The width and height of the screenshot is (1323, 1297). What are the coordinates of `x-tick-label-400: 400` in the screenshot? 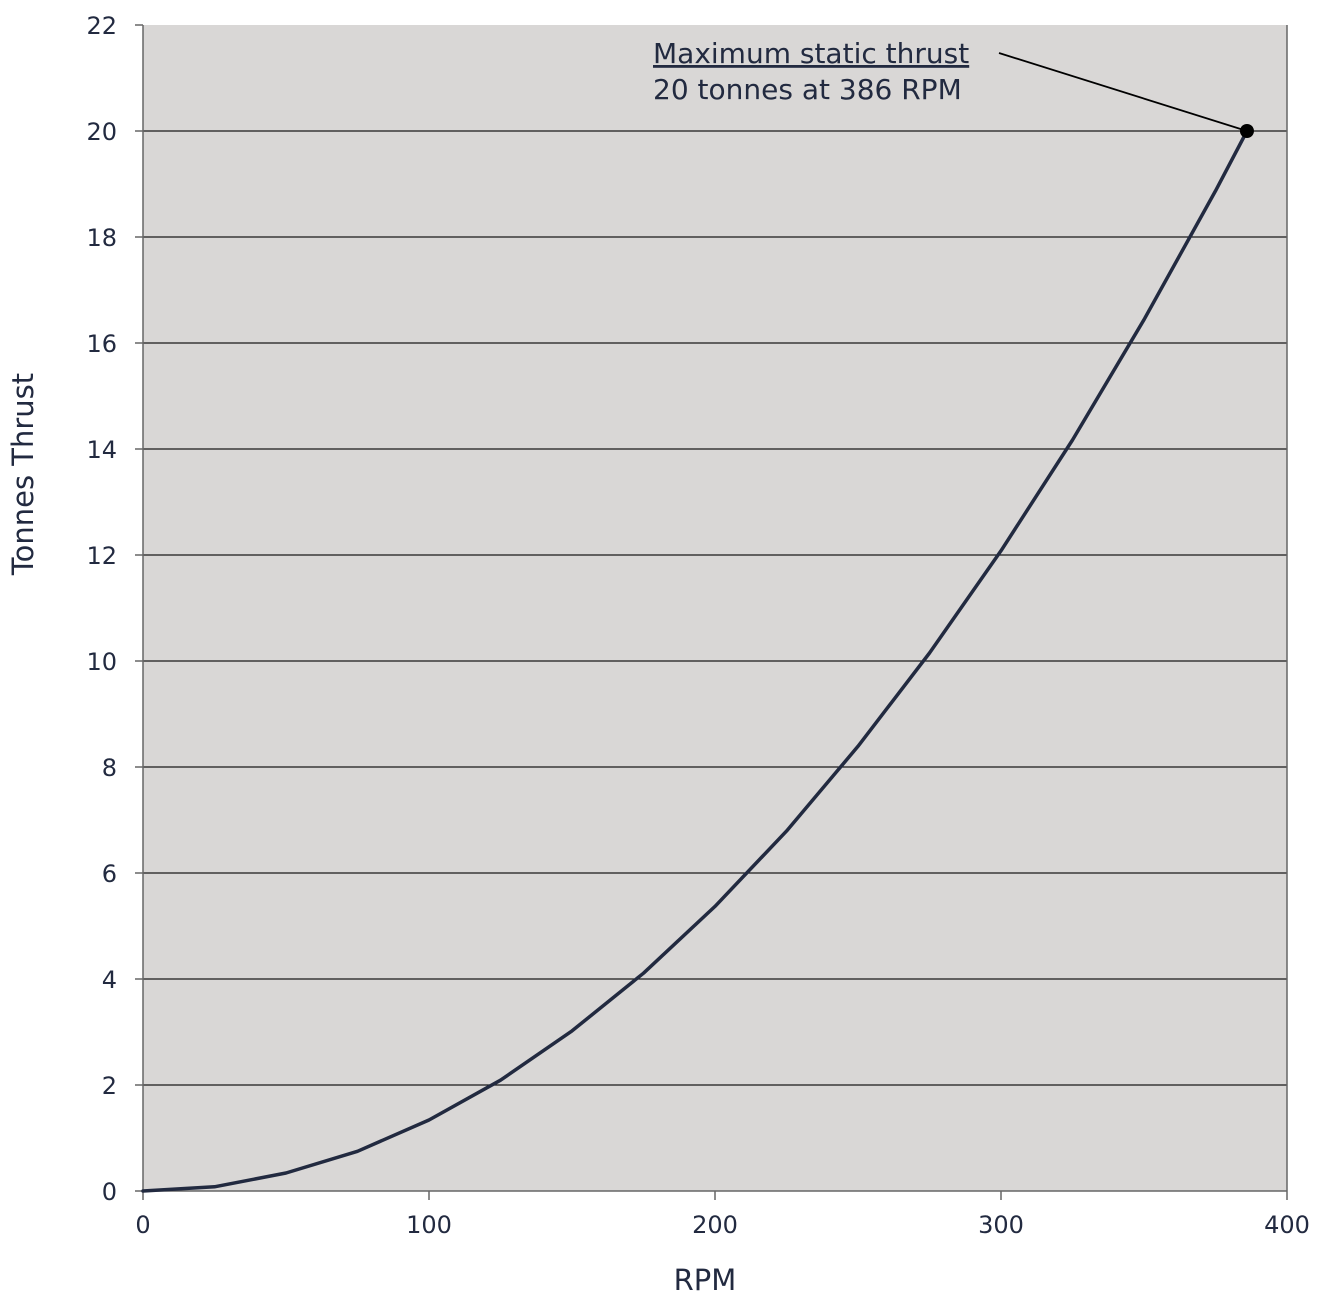 It's located at (1287, 1225).